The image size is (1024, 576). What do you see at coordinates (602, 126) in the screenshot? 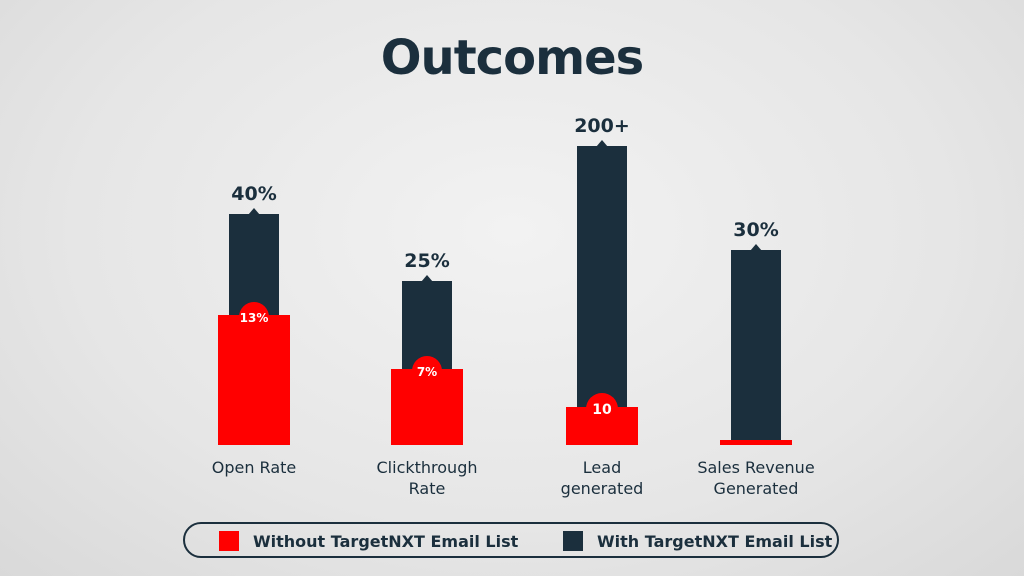
I see `bar-with-label-2: 200+` at bounding box center [602, 126].